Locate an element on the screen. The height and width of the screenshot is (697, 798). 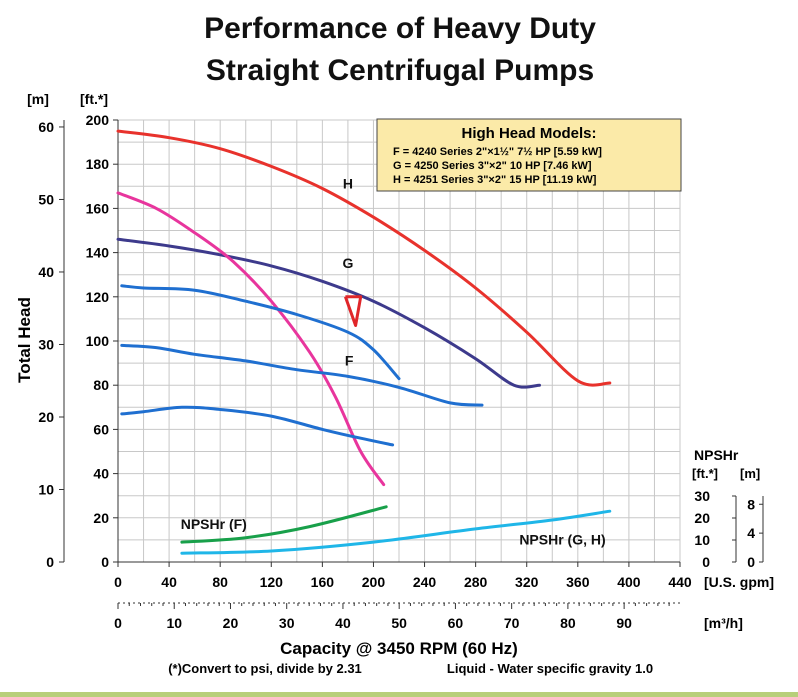
curve-label-f: F is located at coordinates (349, 360).